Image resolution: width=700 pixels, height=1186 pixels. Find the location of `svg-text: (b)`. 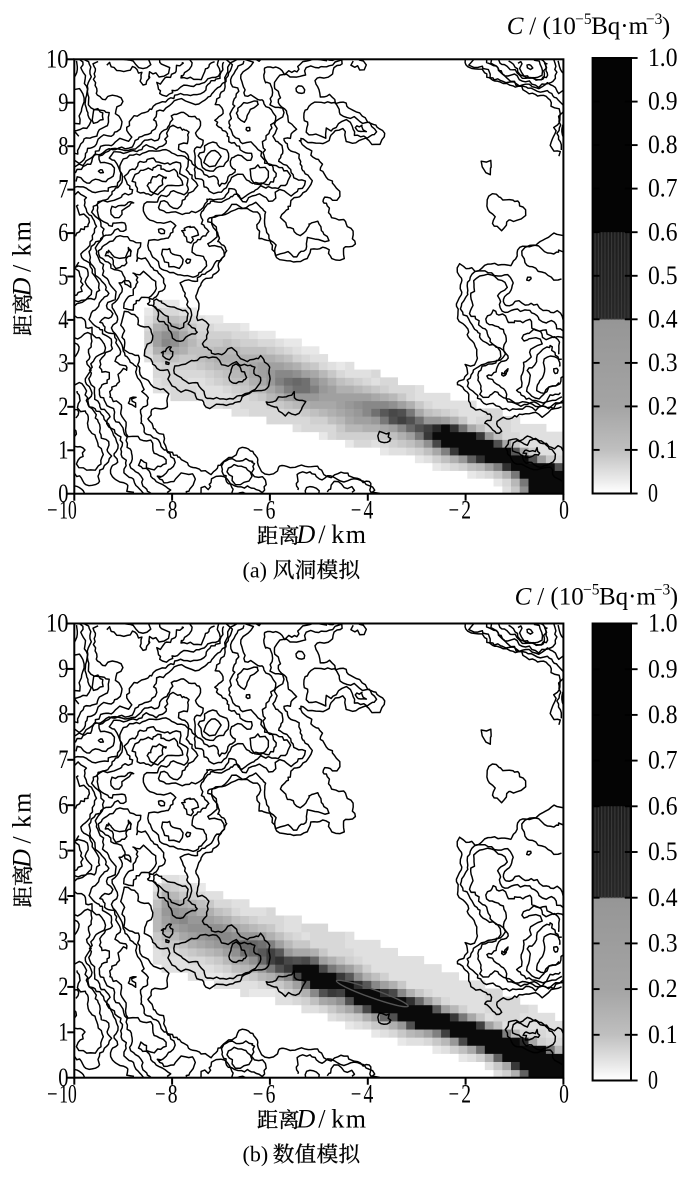

svg-text: (b) is located at coordinates (256, 1154).